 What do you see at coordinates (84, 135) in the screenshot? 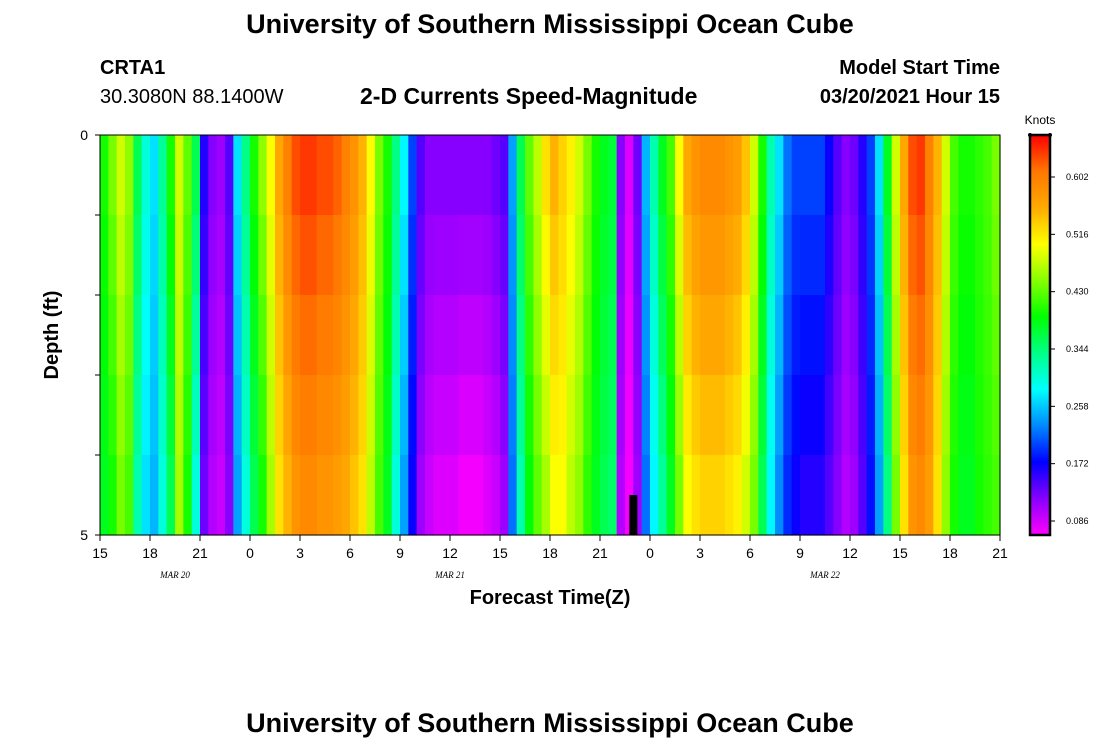
I see `y-tick-label: 0` at bounding box center [84, 135].